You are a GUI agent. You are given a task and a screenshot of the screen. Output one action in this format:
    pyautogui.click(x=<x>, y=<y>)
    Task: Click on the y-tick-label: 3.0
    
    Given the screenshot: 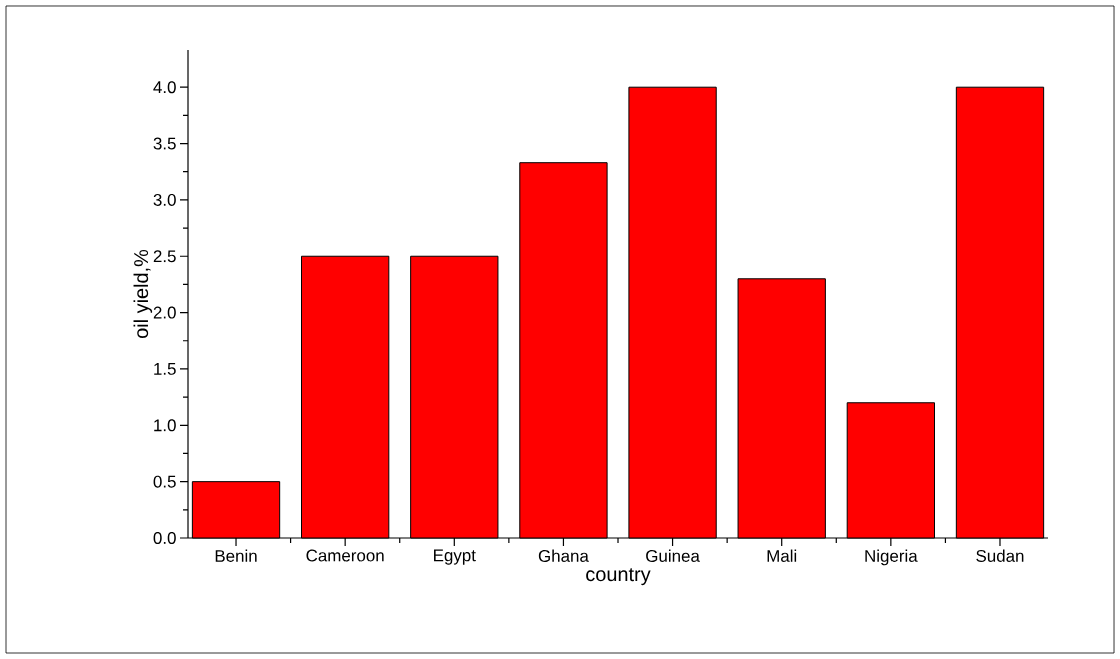 What is the action you would take?
    pyautogui.click(x=164, y=199)
    